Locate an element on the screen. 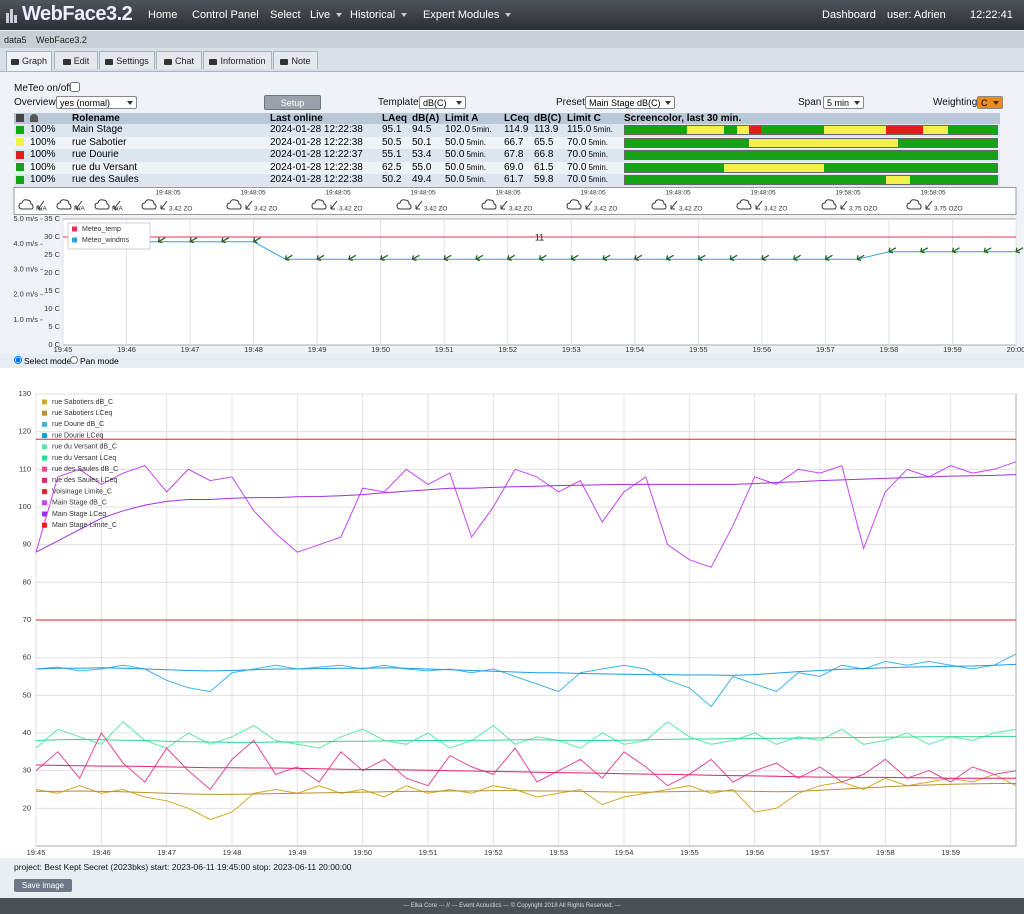 This screenshot has height=914, width=1024. dba: 53.4 is located at coordinates (426, 155).